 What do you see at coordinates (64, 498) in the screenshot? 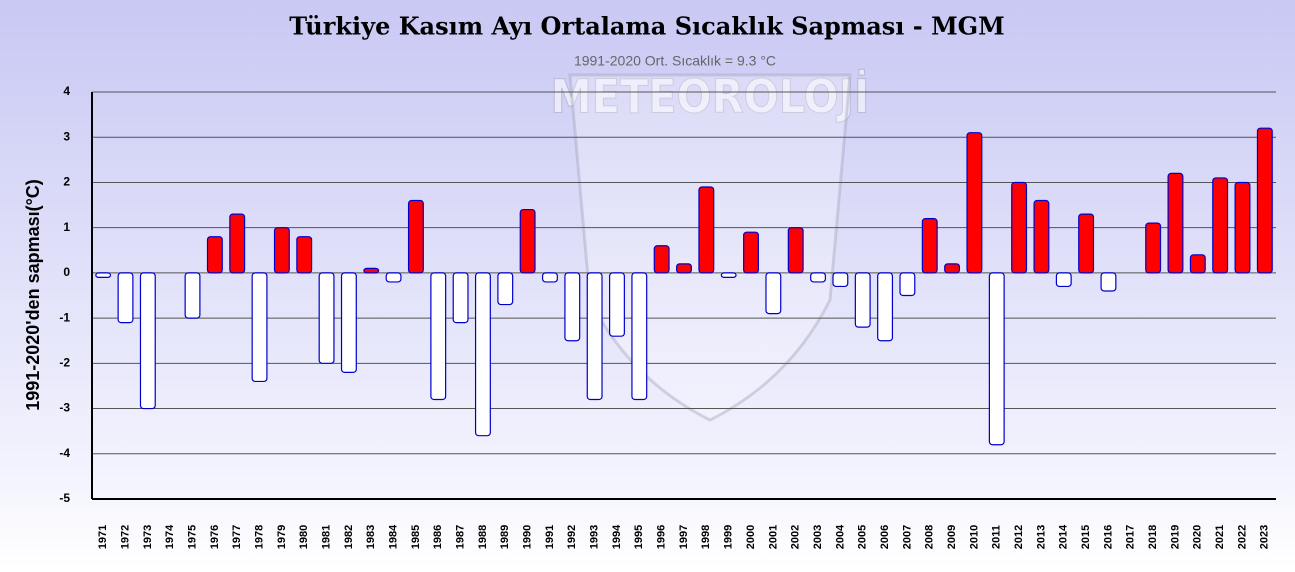
I see `y-tick-label: -5` at bounding box center [64, 498].